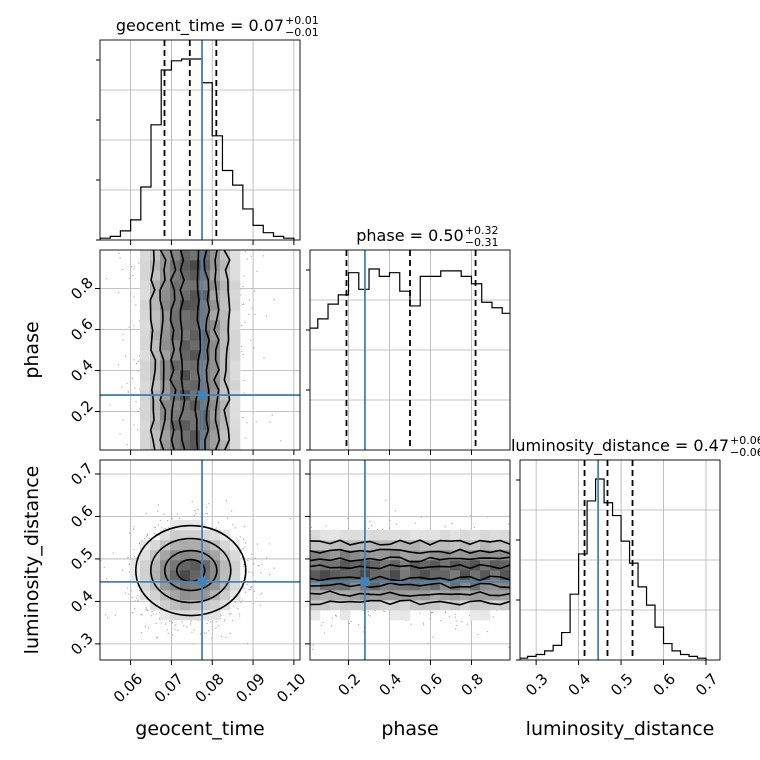 The height and width of the screenshot is (760, 760). What do you see at coordinates (409, 729) in the screenshot?
I see `x-axis-label-phase: phase` at bounding box center [409, 729].